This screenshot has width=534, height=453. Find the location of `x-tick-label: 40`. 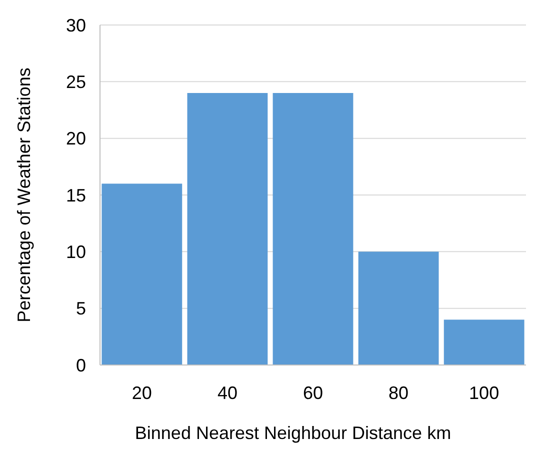

x-tick-label: 40 is located at coordinates (227, 393).